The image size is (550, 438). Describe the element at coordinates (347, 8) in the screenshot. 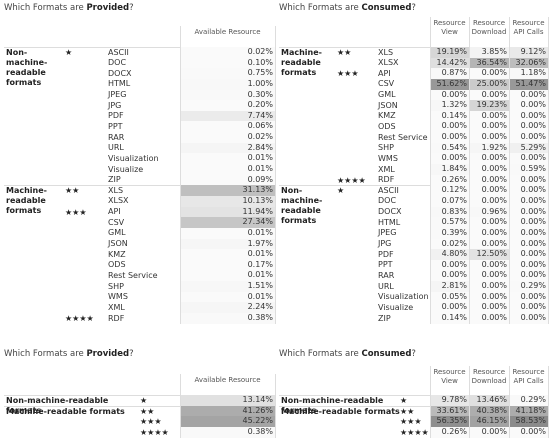

I see `panel-title: Which Formats are Consumed?` at that location.